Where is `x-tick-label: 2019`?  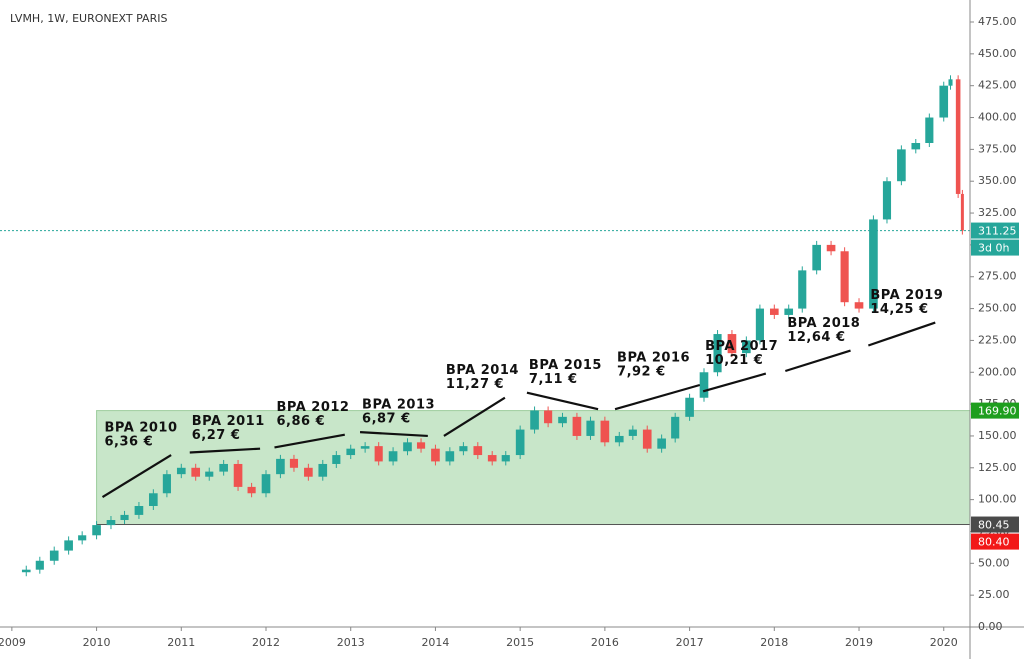 x-tick-label: 2019 is located at coordinates (859, 642).